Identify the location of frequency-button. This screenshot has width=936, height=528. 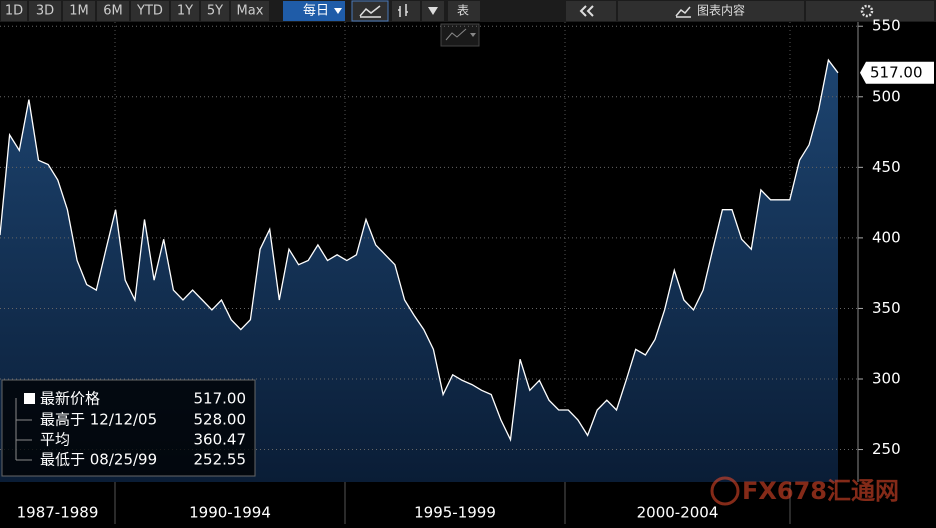
(314, 11).